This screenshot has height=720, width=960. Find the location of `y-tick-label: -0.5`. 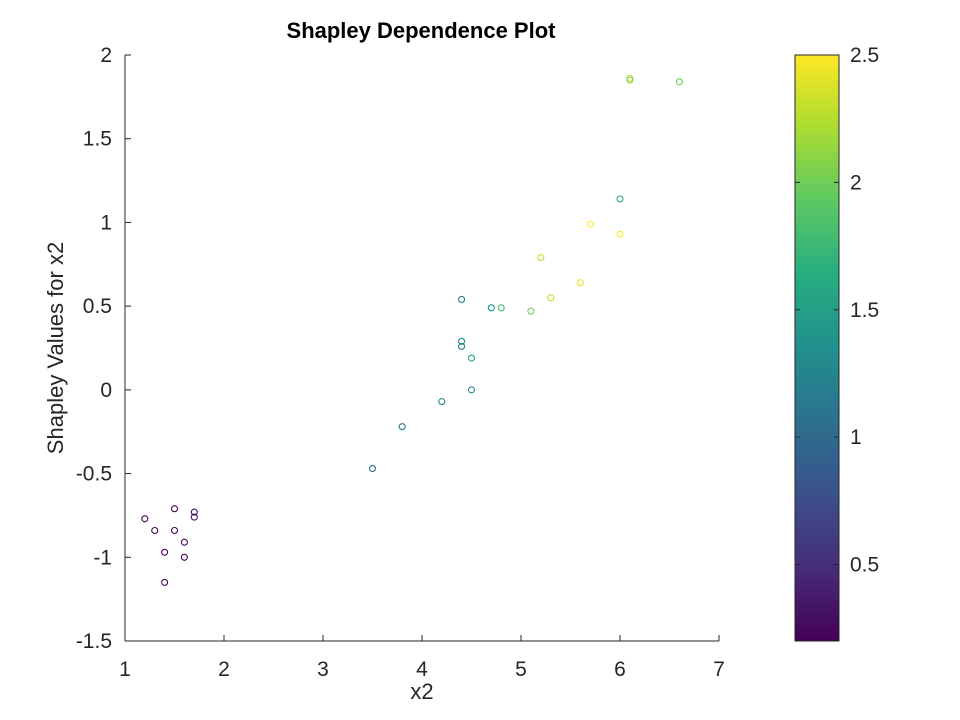

y-tick-label: -0.5 is located at coordinates (94, 474).